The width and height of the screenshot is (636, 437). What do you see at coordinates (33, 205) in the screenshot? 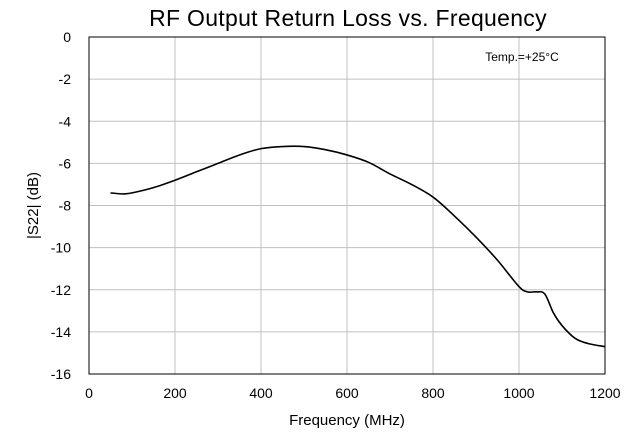
I see `y-axis-title: |S22| (dB)` at bounding box center [33, 205].